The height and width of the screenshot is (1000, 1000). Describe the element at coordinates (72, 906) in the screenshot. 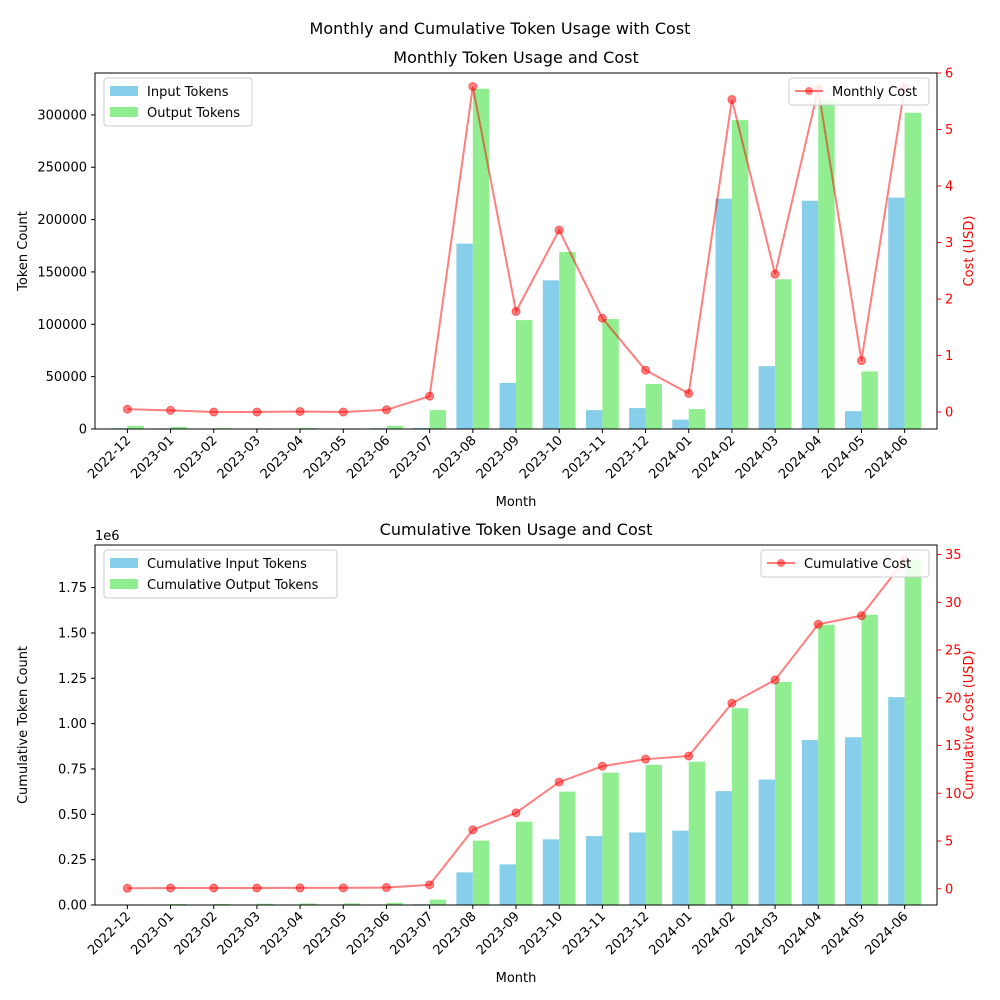

I see `y-tick-label: 0.00` at that location.